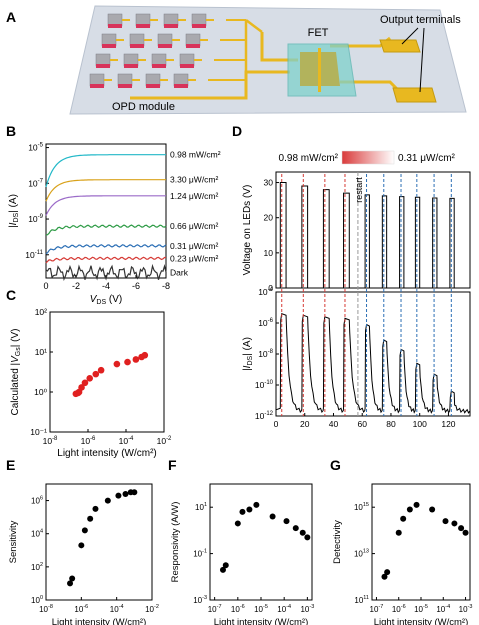  Describe the element at coordinates (106, 300) in the screenshot. I see `x-axis-label: VDS (V)` at that location.